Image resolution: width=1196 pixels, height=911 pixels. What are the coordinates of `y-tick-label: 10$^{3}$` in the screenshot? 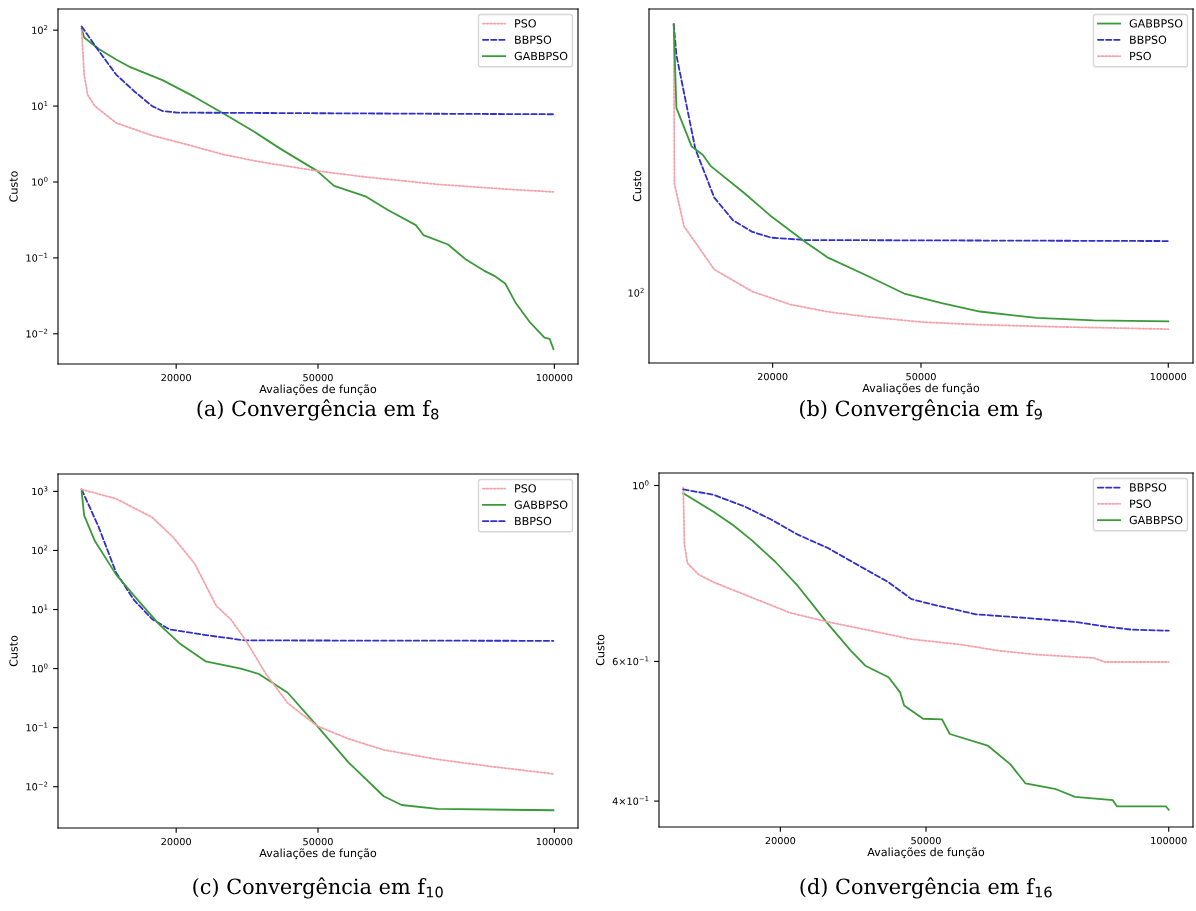 It's located at (40, 491).